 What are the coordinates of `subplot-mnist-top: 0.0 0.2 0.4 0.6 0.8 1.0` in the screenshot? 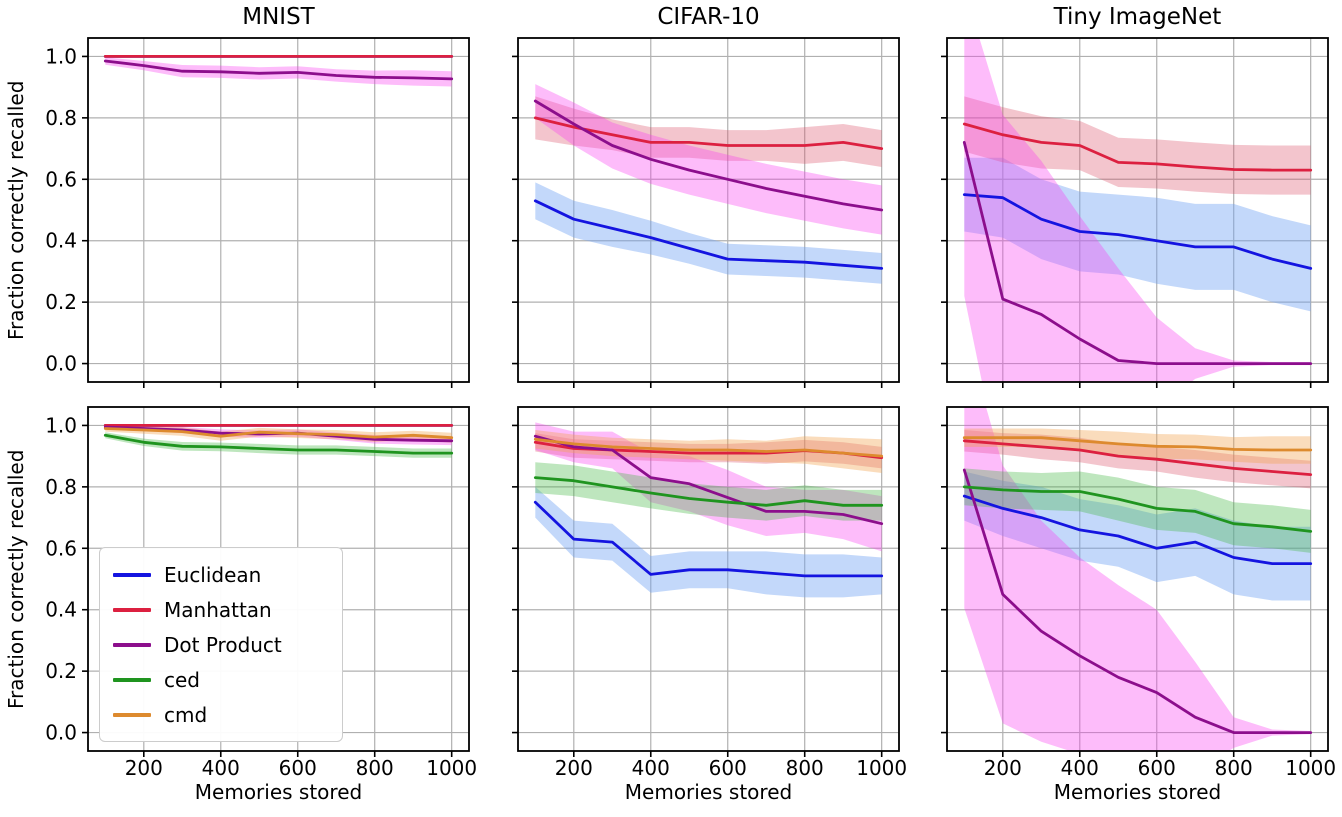 It's located at (257, 212).